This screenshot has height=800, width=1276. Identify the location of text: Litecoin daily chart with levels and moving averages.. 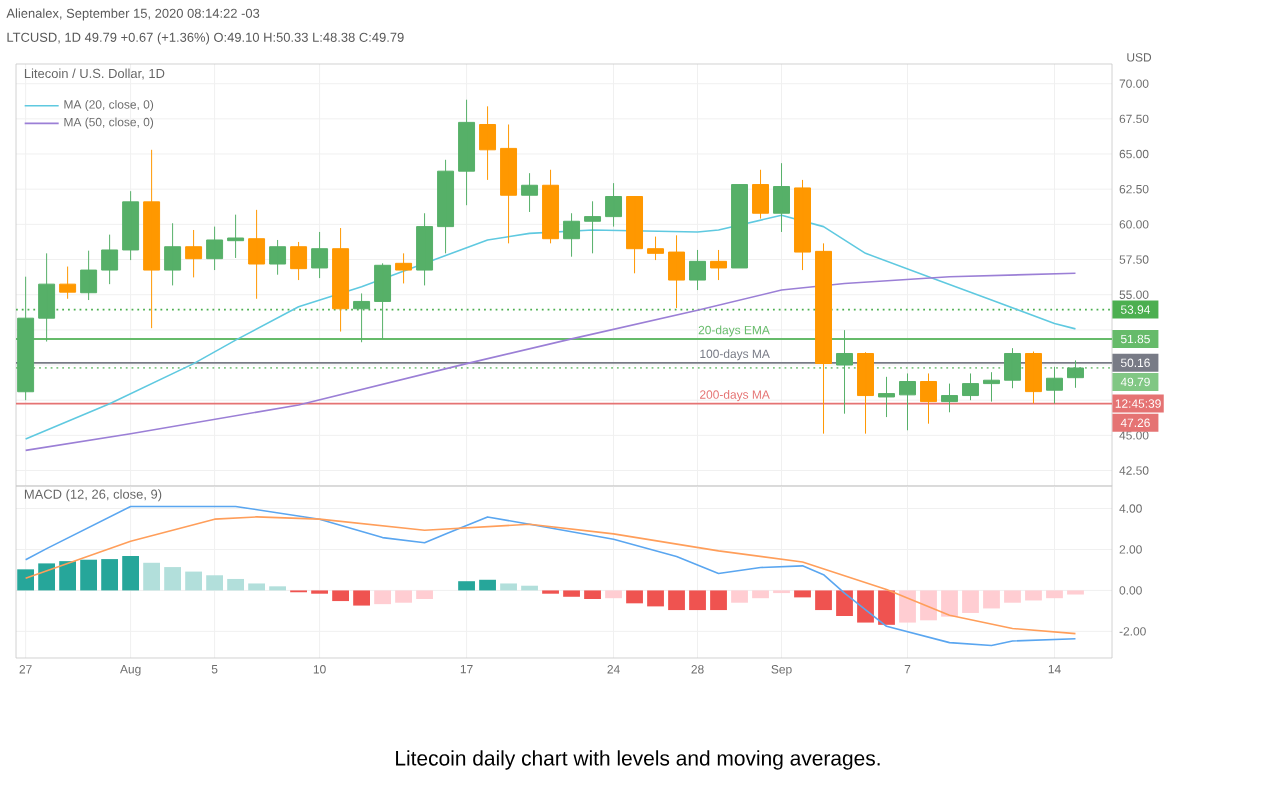
(638, 760).